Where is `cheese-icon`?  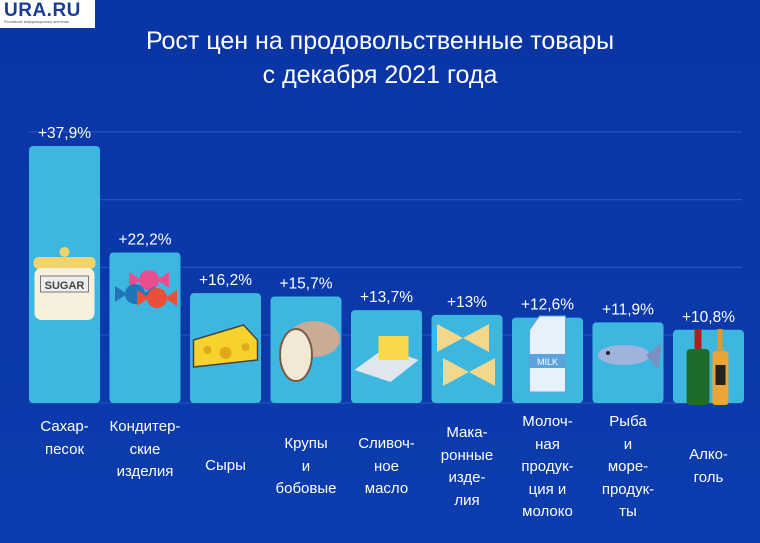
cheese-icon is located at coordinates (225, 346).